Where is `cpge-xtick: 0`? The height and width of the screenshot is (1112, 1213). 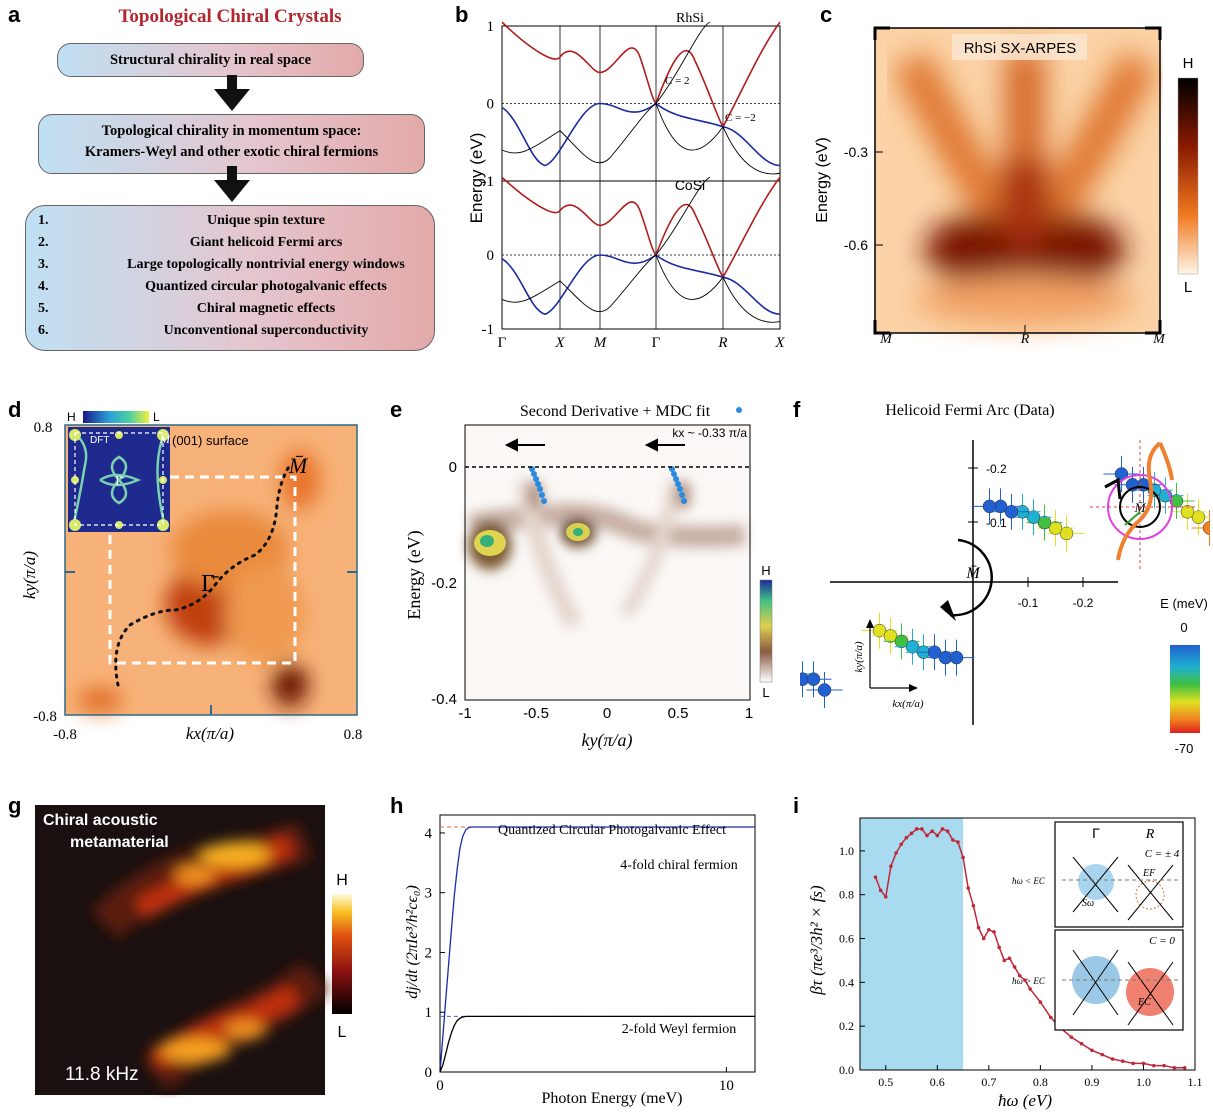
cpge-xtick: 0 is located at coordinates (440, 1086).